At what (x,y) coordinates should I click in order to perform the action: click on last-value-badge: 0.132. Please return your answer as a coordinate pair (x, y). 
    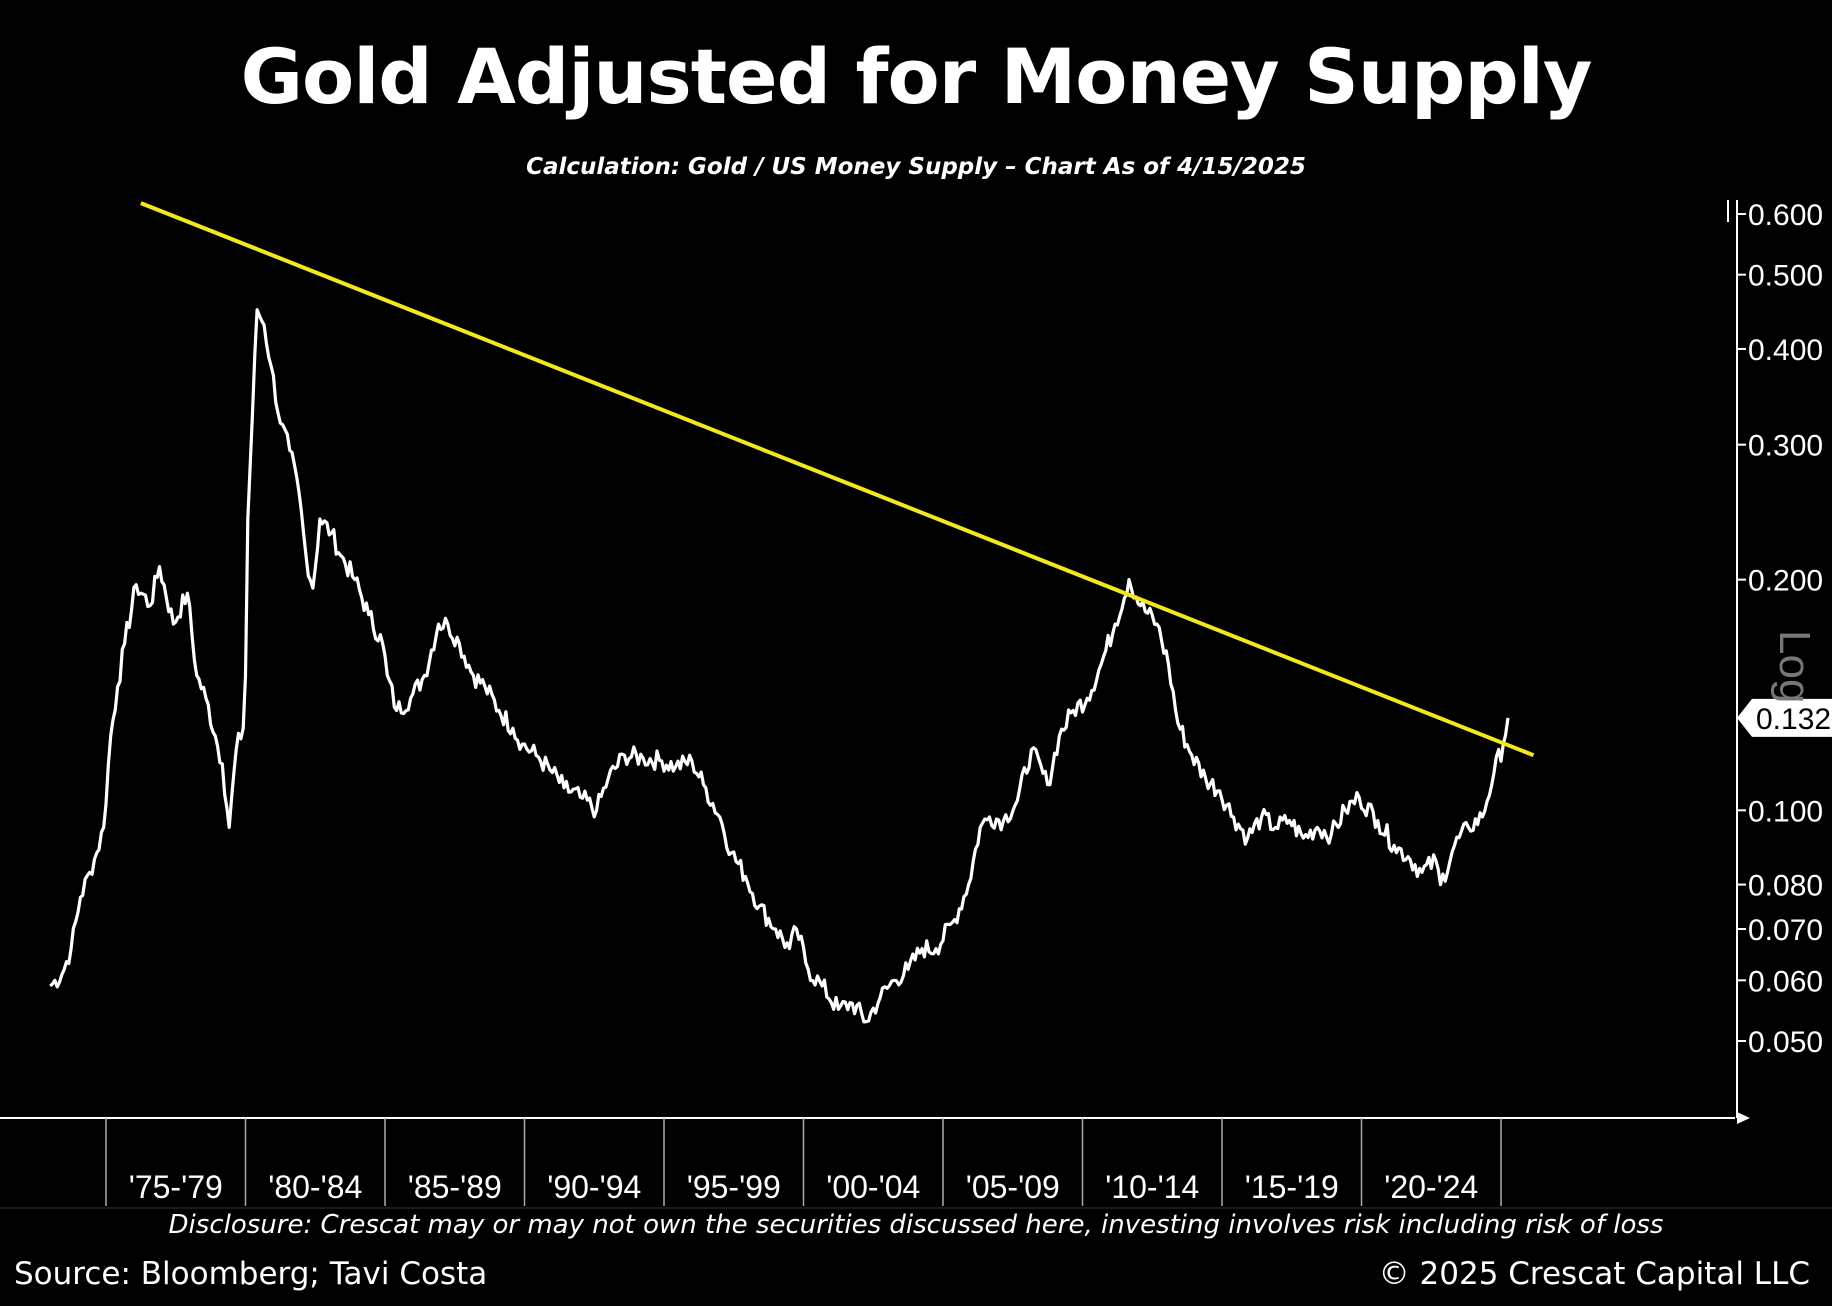
    Looking at the image, I should click on (1784, 717).